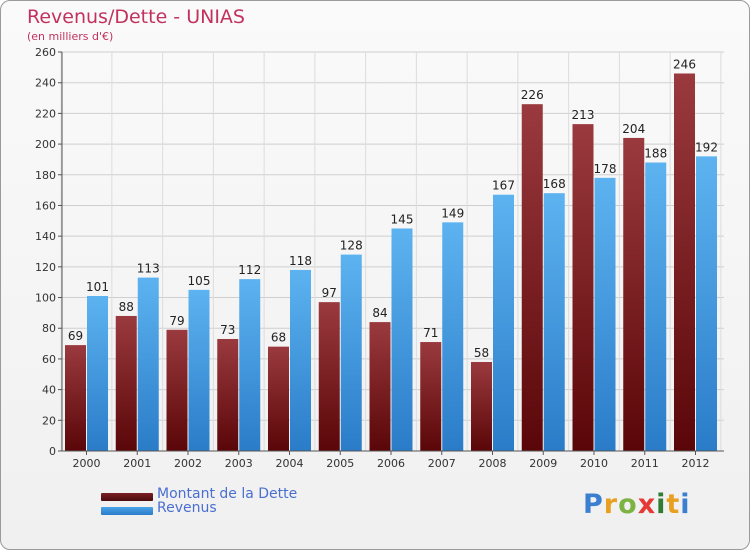 This screenshot has width=750, height=550. I want to click on data-label: 178, so click(605, 169).